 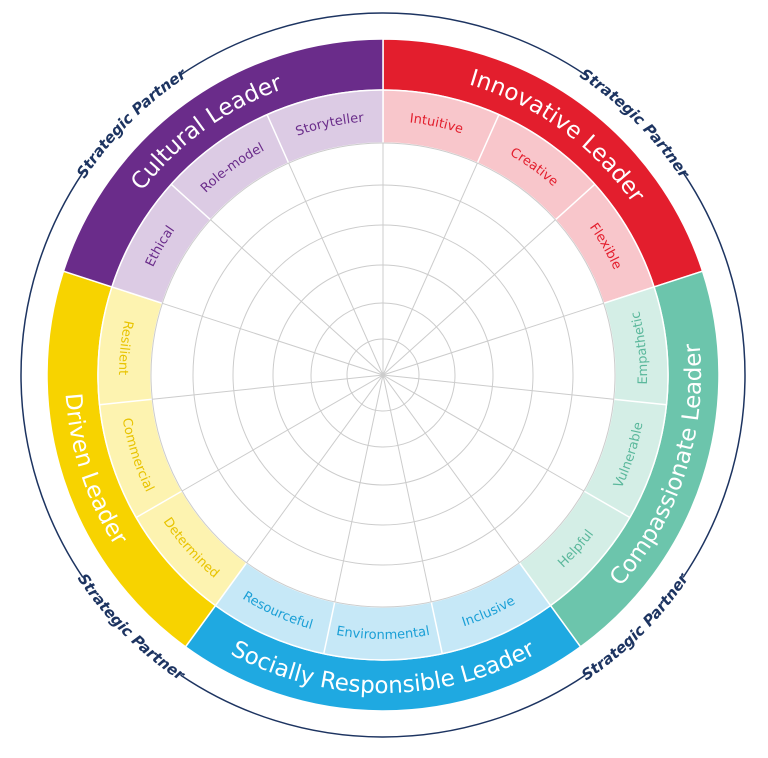 What do you see at coordinates (383, 633) in the screenshot?
I see `trait-label: Environmental` at bounding box center [383, 633].